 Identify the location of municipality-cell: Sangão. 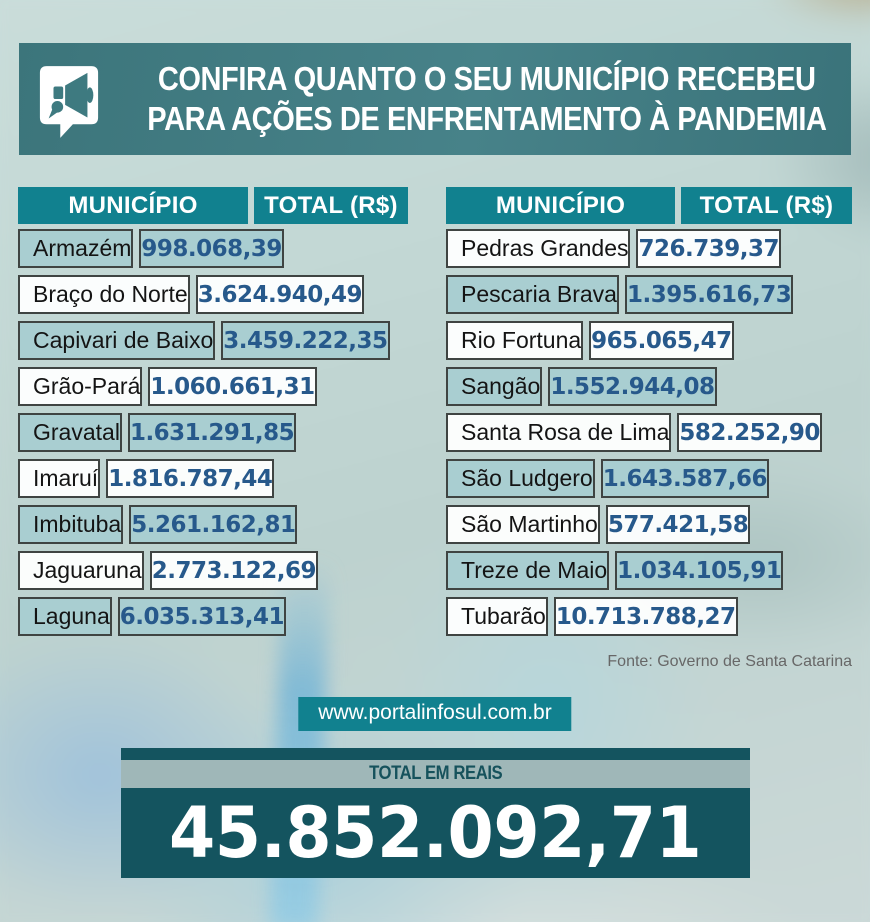
(494, 386).